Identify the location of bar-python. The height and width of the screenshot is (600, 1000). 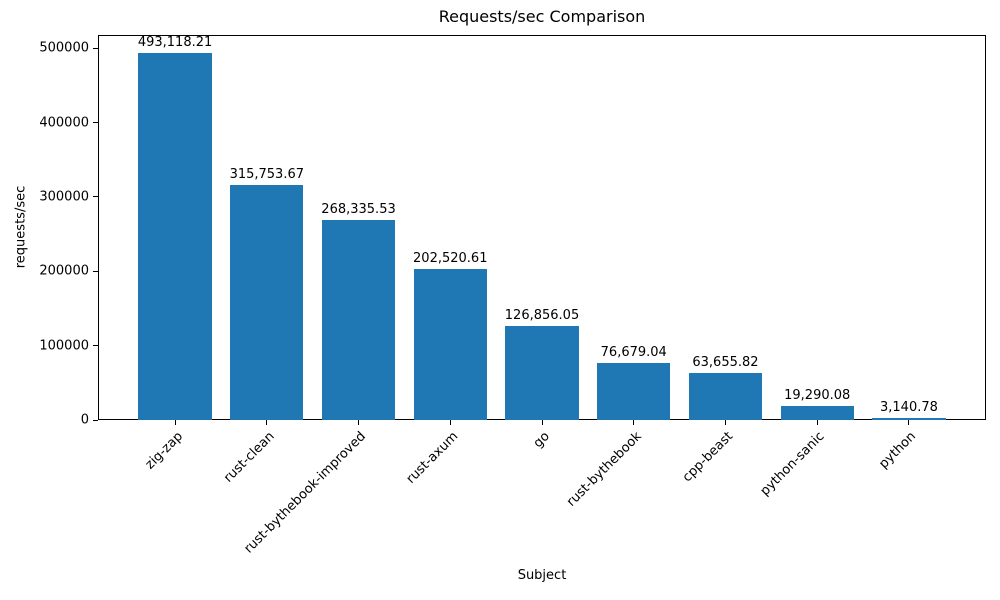
(909, 418).